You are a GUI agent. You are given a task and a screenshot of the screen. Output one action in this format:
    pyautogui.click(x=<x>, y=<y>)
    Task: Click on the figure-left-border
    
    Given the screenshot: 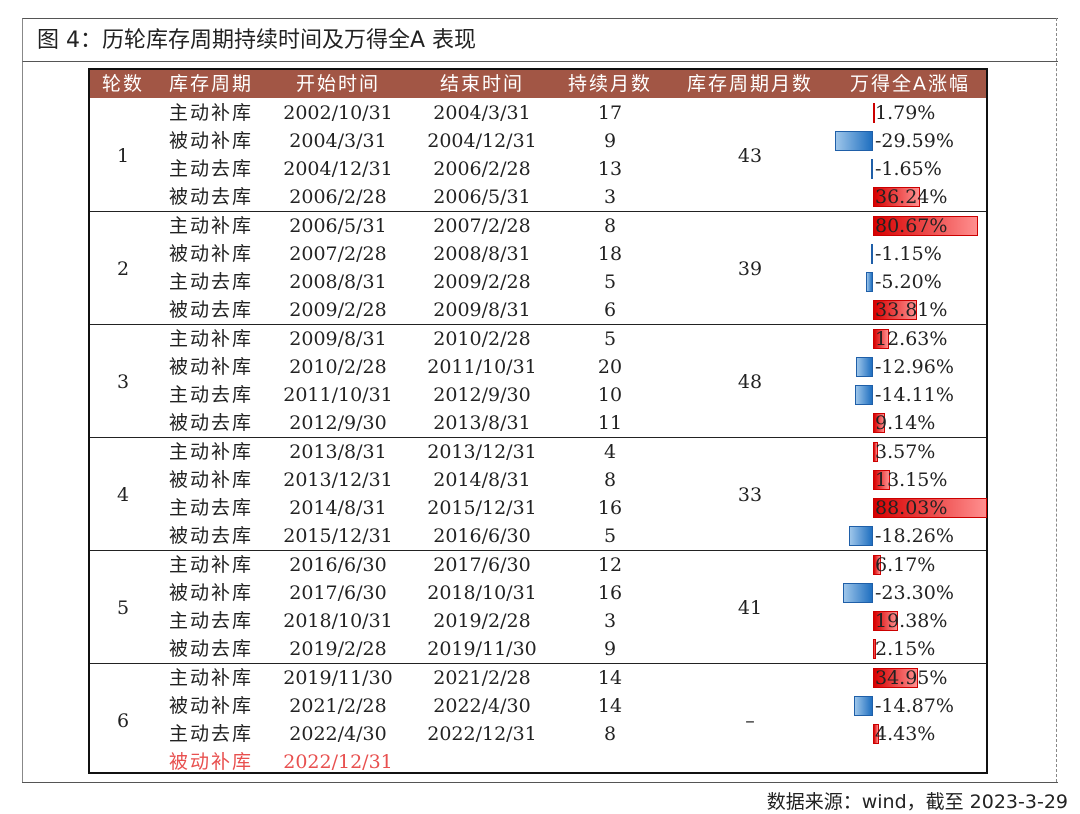 What is the action you would take?
    pyautogui.click(x=22, y=422)
    